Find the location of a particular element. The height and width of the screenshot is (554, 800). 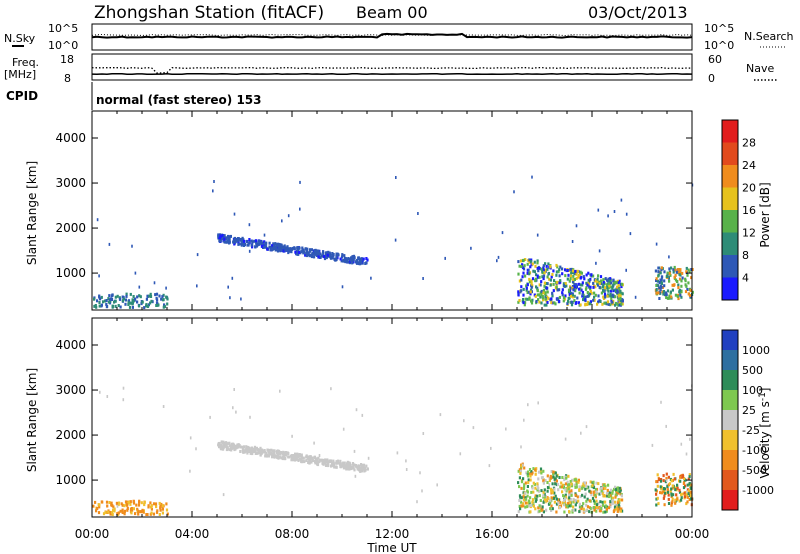

velocity-colorbar-label: Velocity [m s-1] is located at coordinates (765, 433).